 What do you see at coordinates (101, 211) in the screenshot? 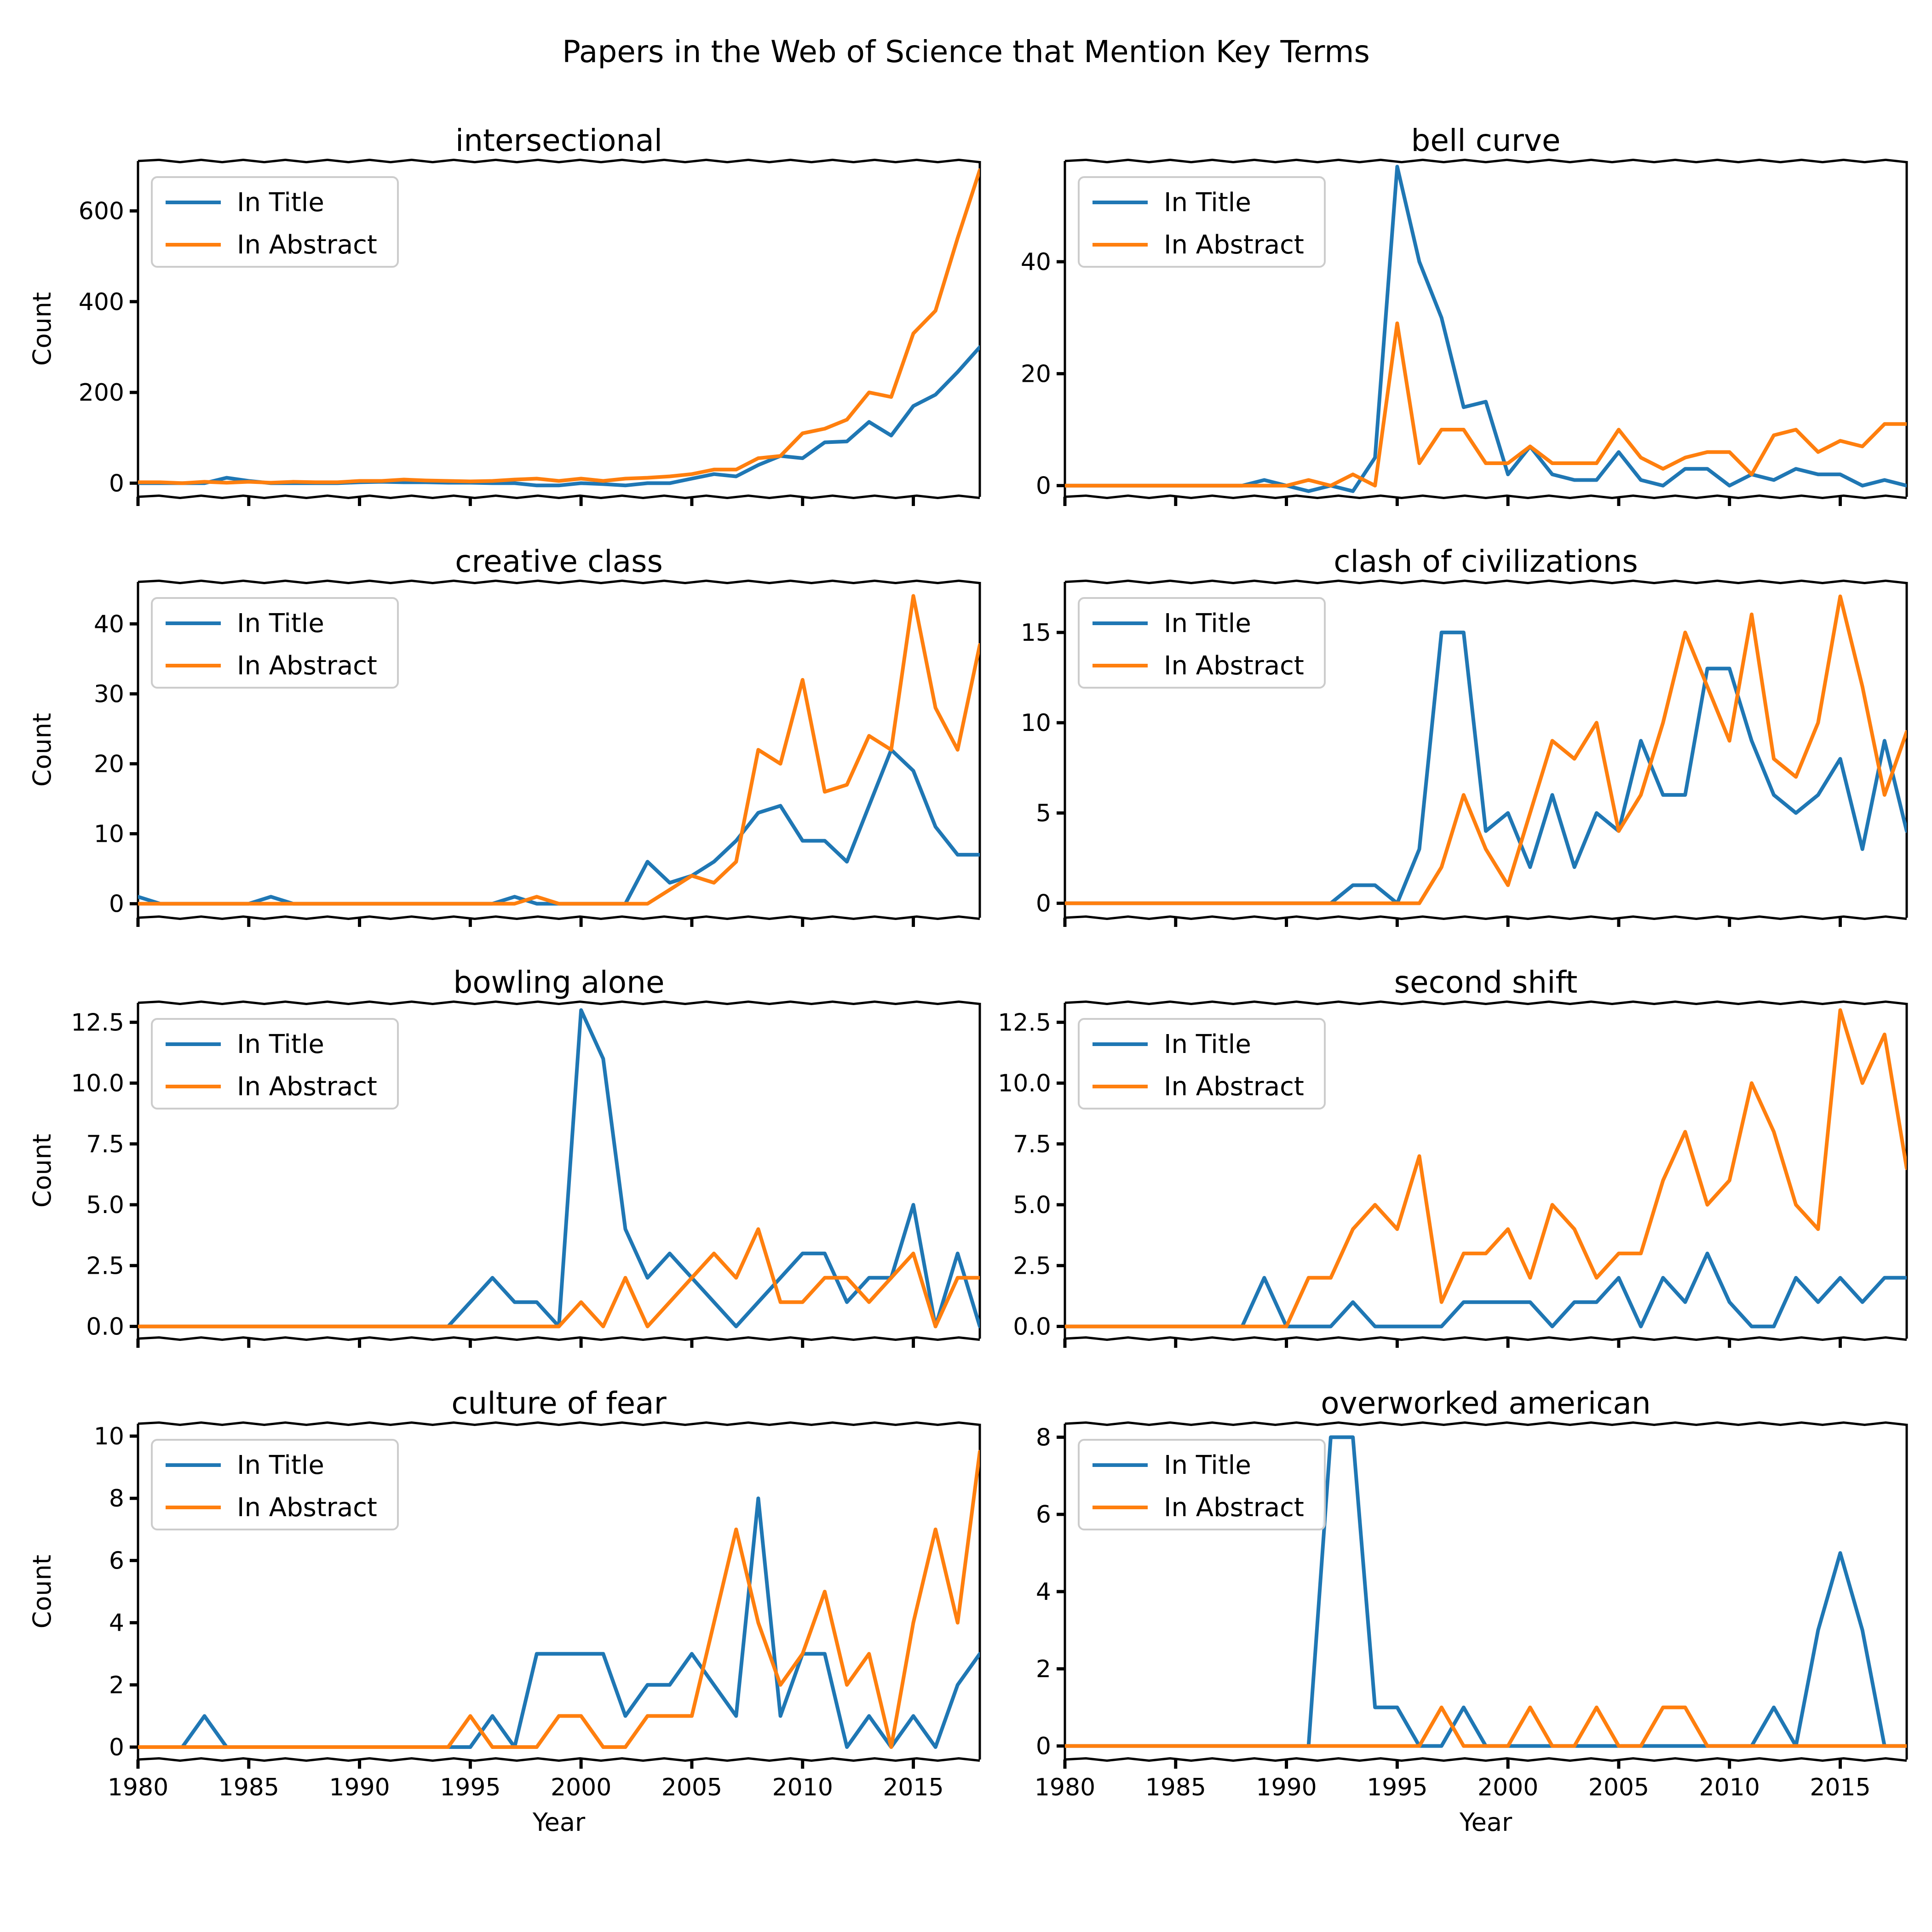
I see `y-tick-label: 600` at bounding box center [101, 211].